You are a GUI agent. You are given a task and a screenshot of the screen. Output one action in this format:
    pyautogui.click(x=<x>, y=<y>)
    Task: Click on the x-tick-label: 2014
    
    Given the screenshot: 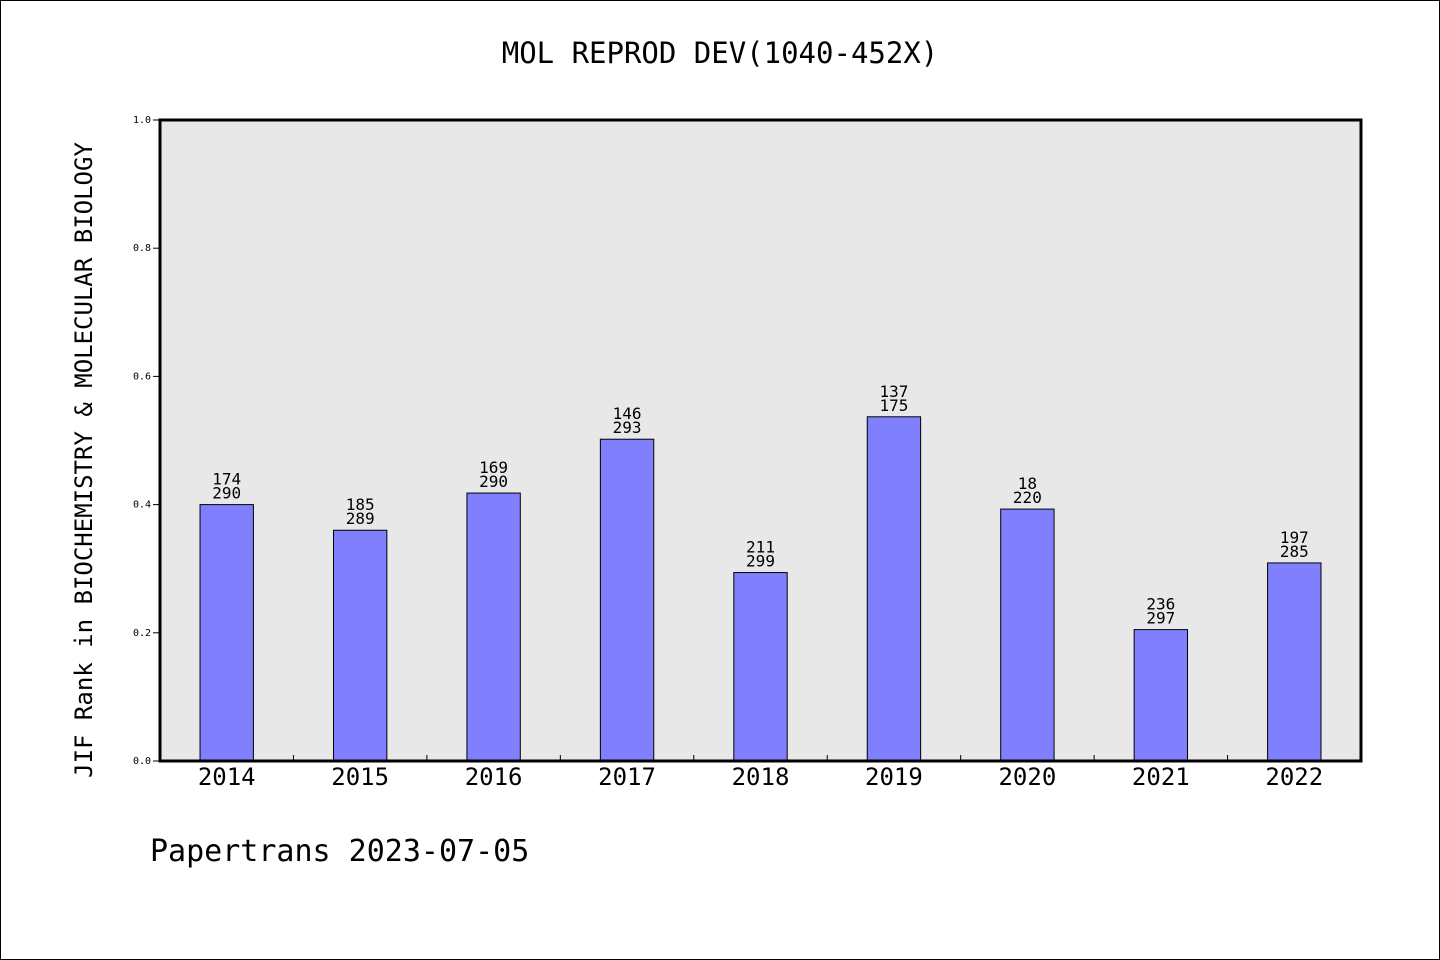 What is the action you would take?
    pyautogui.click(x=227, y=777)
    